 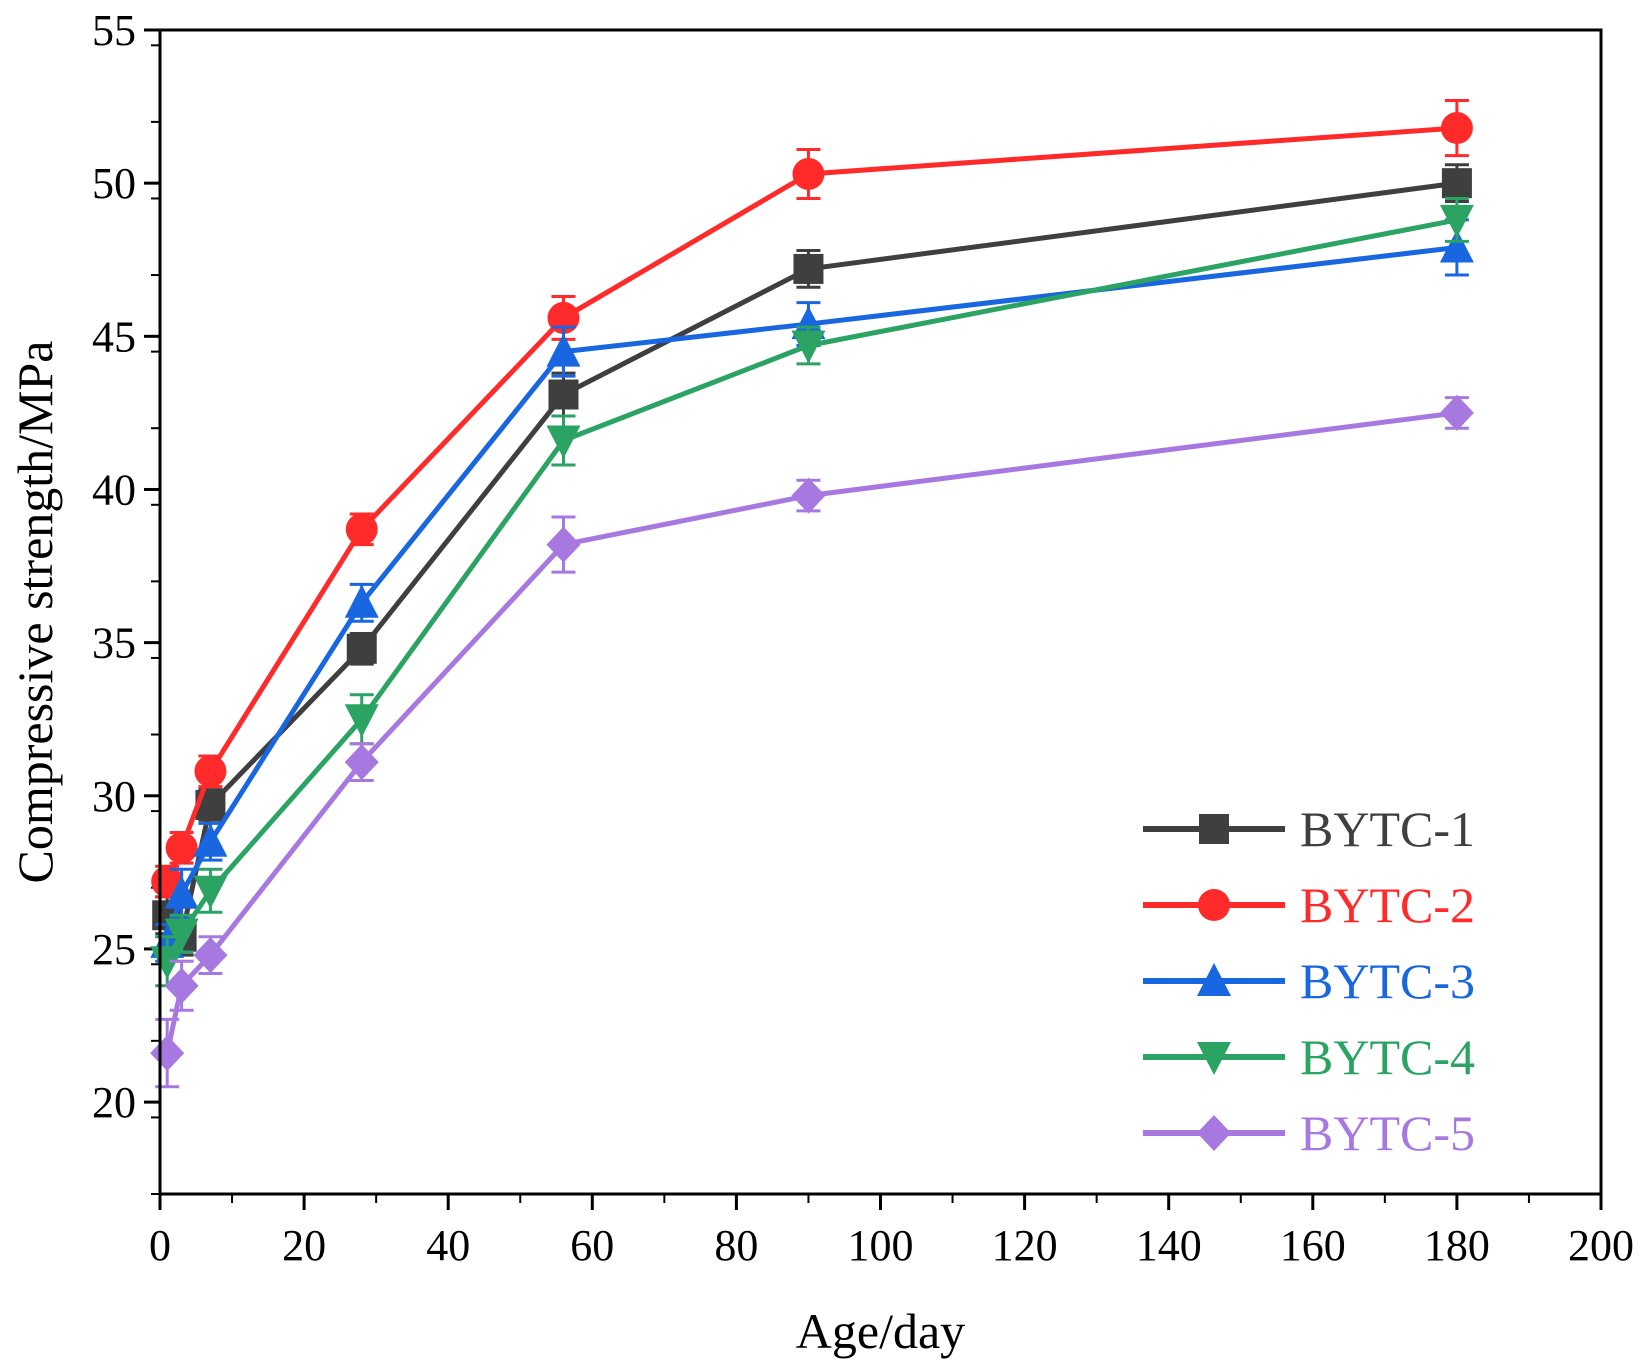 I want to click on x-tick-label: 40, so click(x=448, y=1245).